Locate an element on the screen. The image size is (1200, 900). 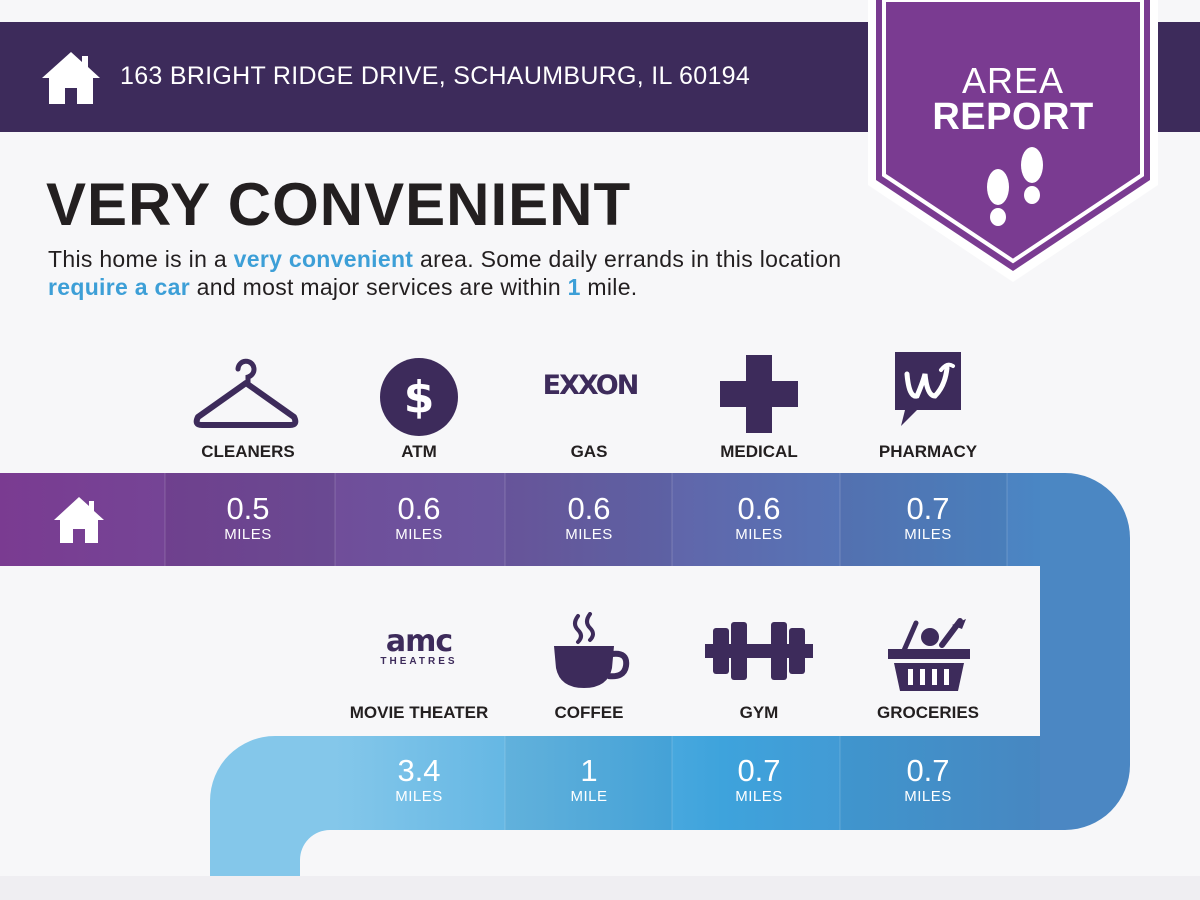
category-label: ATM is located at coordinates (419, 451).